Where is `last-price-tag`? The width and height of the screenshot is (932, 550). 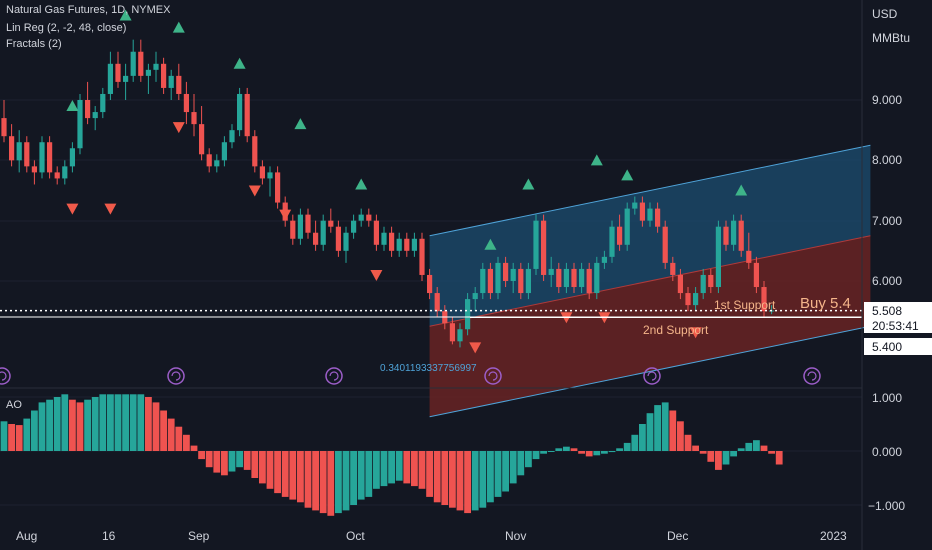 last-price-tag is located at coordinates (898, 310).